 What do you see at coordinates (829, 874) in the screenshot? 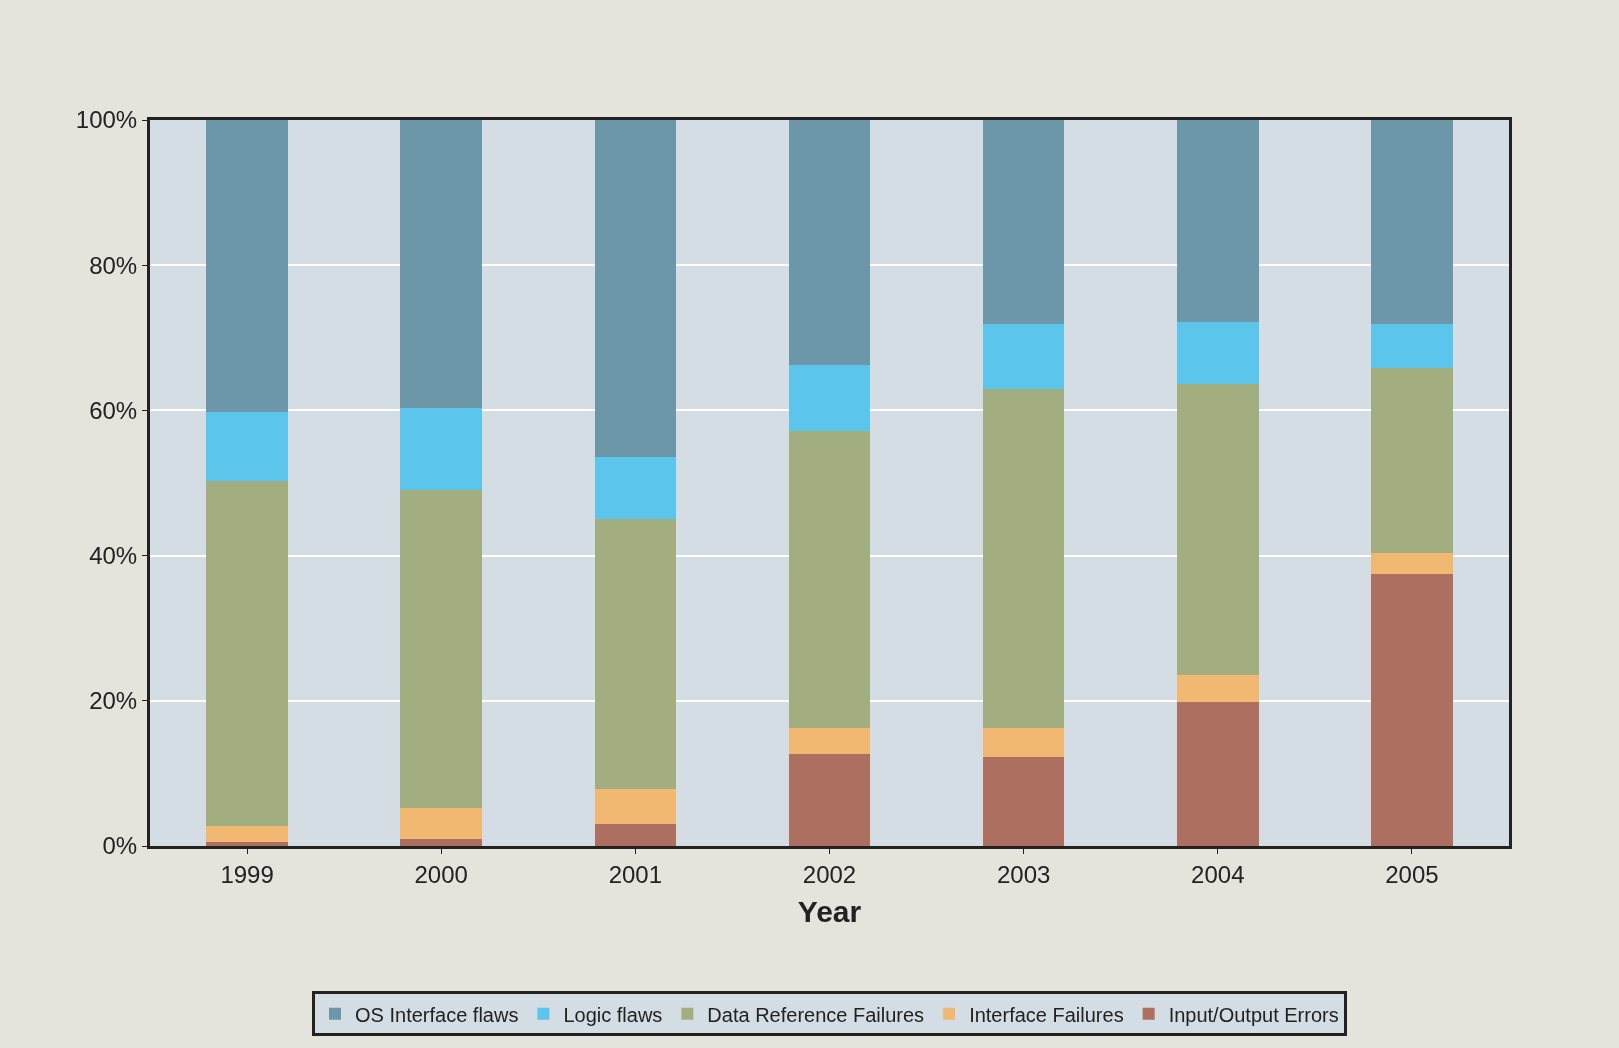
I see `x-tick-label: 2002` at bounding box center [829, 874].